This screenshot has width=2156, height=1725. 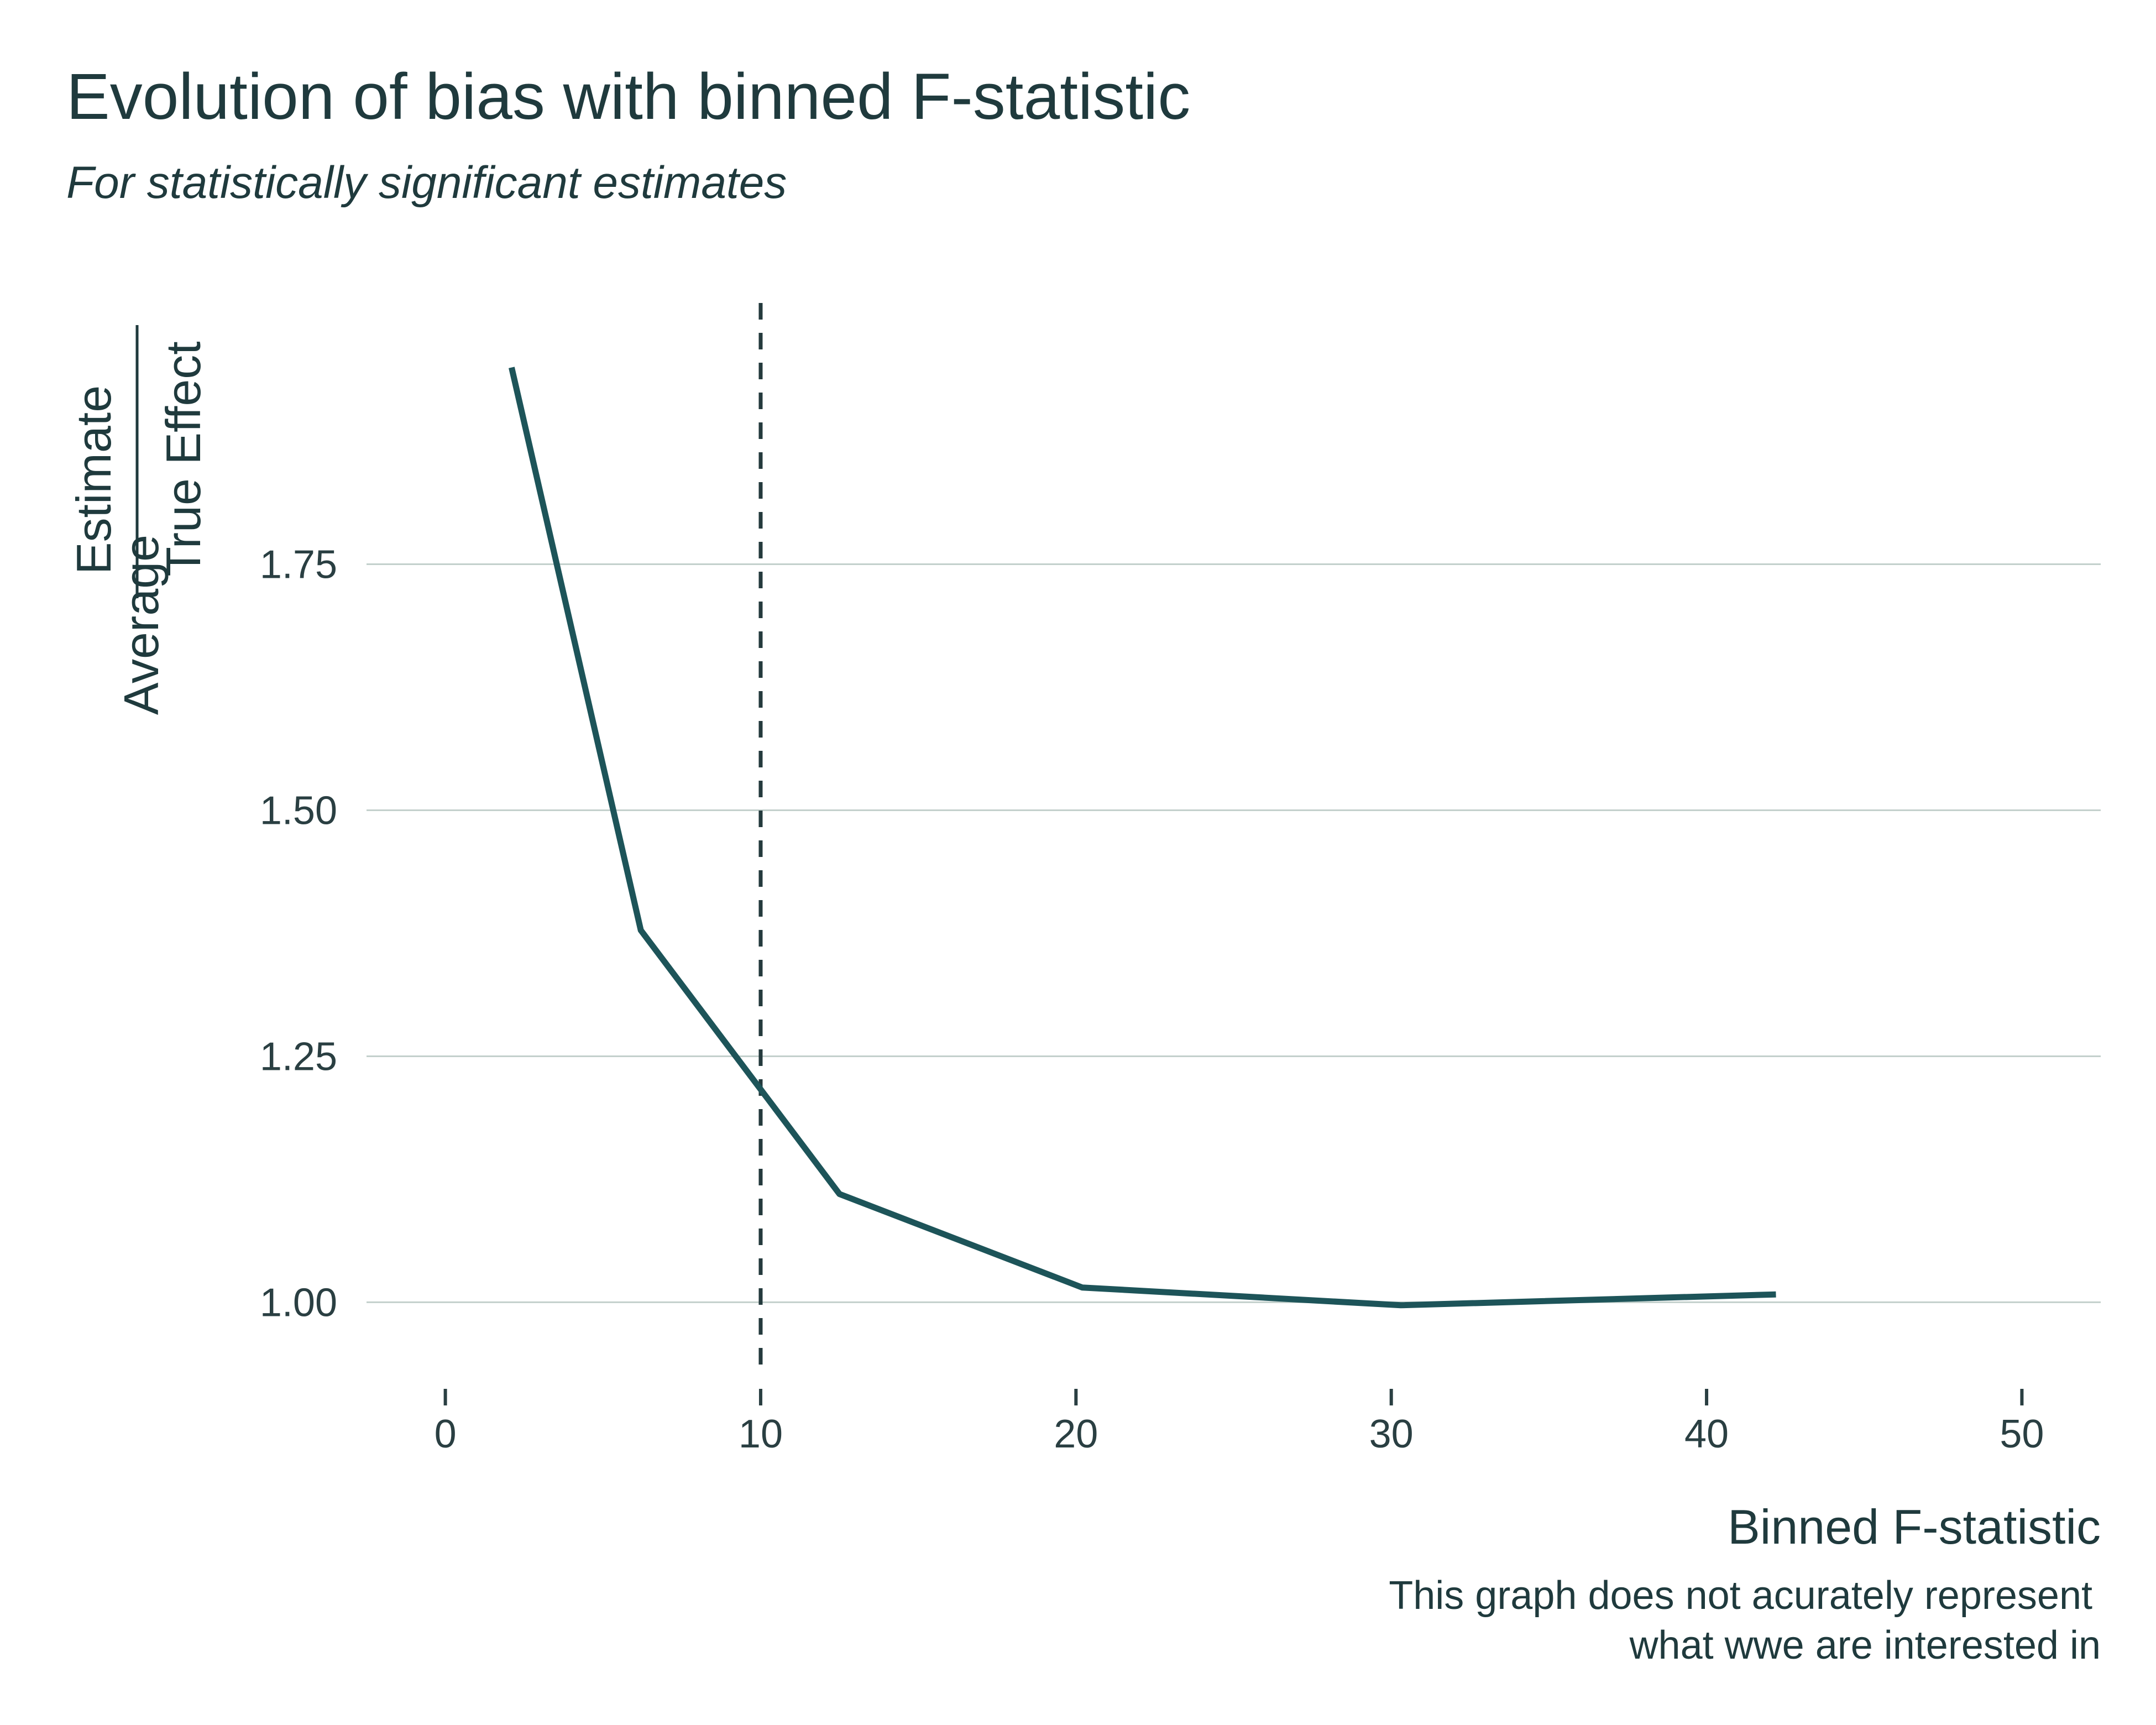 What do you see at coordinates (1076, 1434) in the screenshot?
I see `x-tick-label: 20` at bounding box center [1076, 1434].